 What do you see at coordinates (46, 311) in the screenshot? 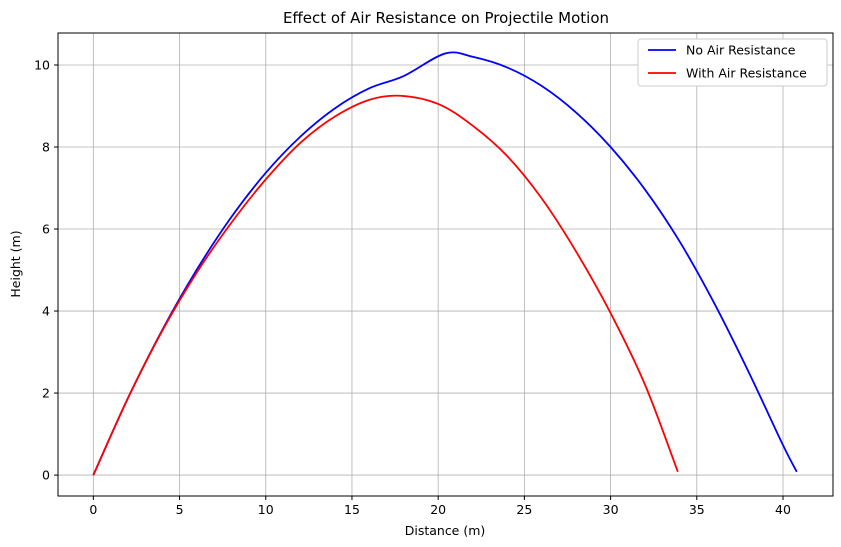
I see `y-tick-label: 4` at bounding box center [46, 311].